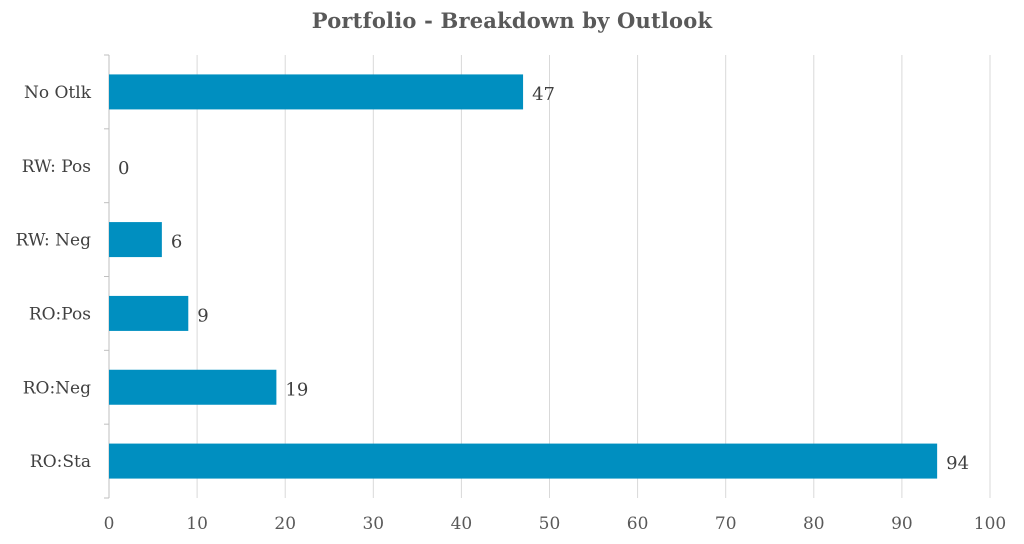  Describe the element at coordinates (550, 524) in the screenshot. I see `x-tick-label-50: 50` at that location.